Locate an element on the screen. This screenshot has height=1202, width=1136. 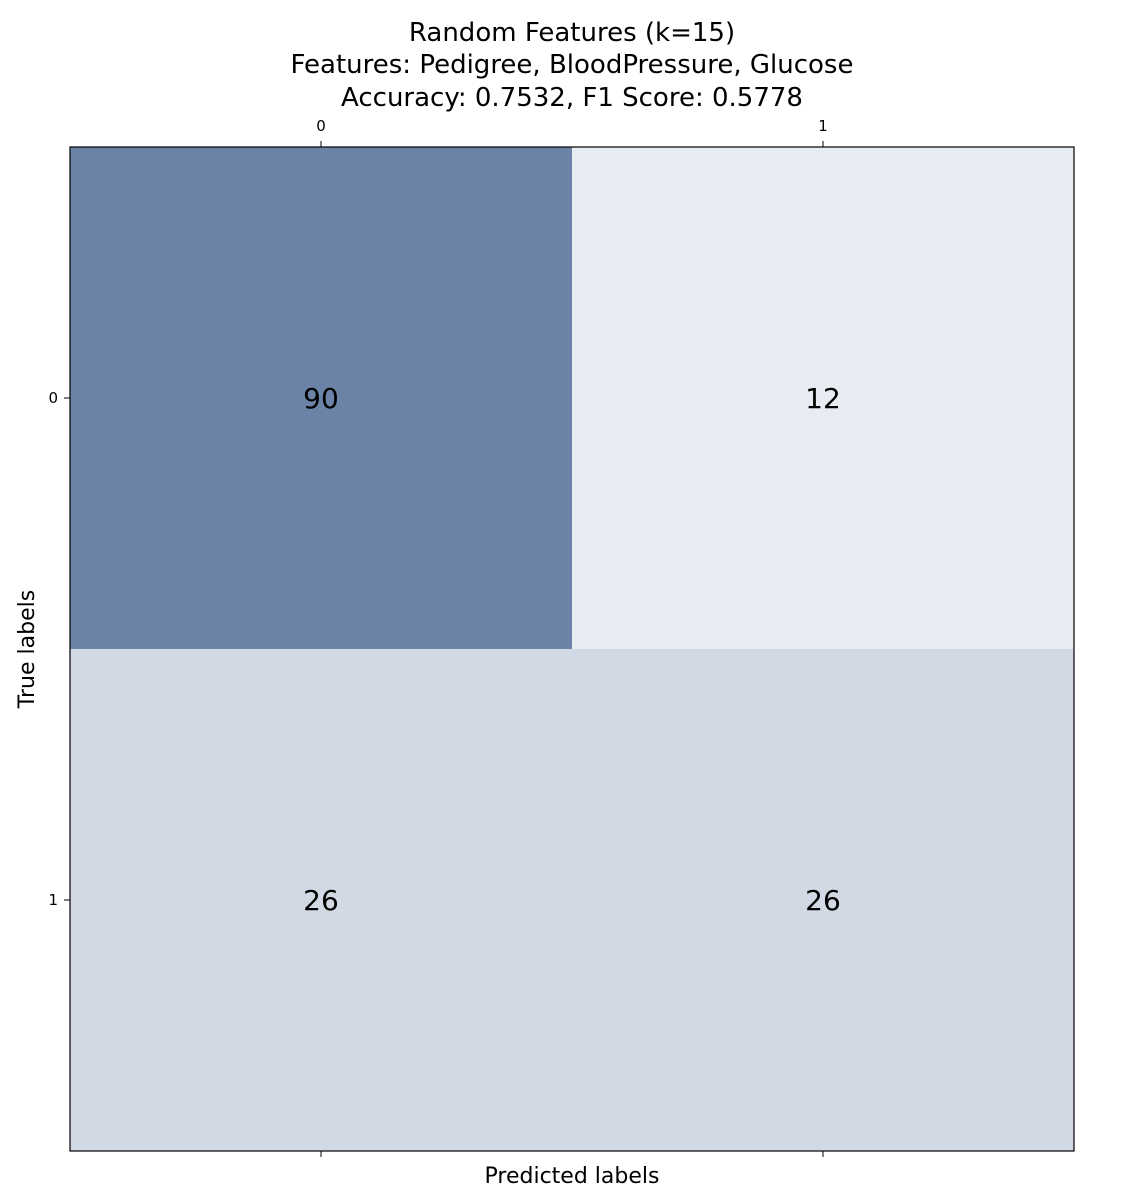
cell-value-r1-c1: 26 is located at coordinates (823, 900).